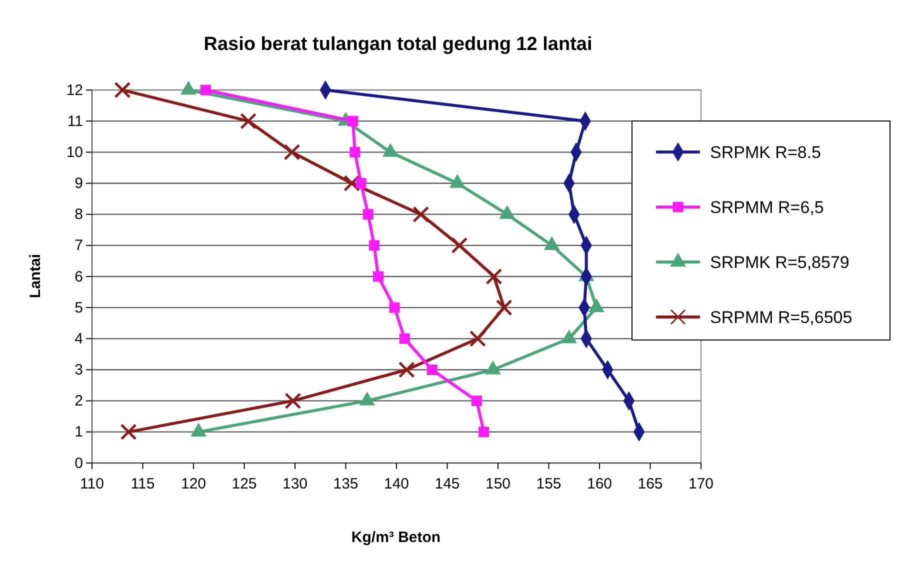 The width and height of the screenshot is (897, 564). I want to click on legend-label: SRPMM R=5,6505, so click(781, 317).